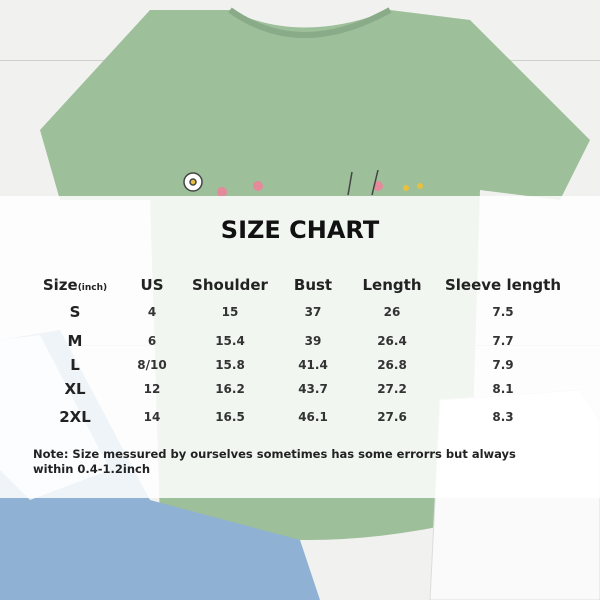 The height and width of the screenshot is (600, 600). What do you see at coordinates (503, 341) in the screenshot?
I see `cell-sleeve: 7.7` at bounding box center [503, 341].